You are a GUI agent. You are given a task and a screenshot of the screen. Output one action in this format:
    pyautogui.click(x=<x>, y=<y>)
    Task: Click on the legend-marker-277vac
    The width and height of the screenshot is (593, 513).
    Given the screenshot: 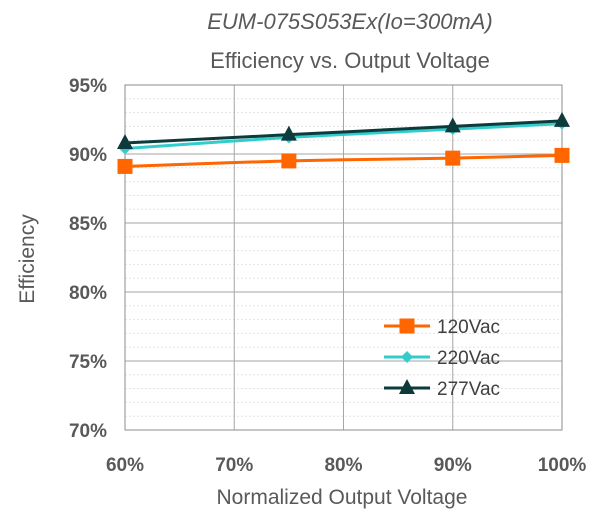 What is the action you would take?
    pyautogui.click(x=407, y=386)
    